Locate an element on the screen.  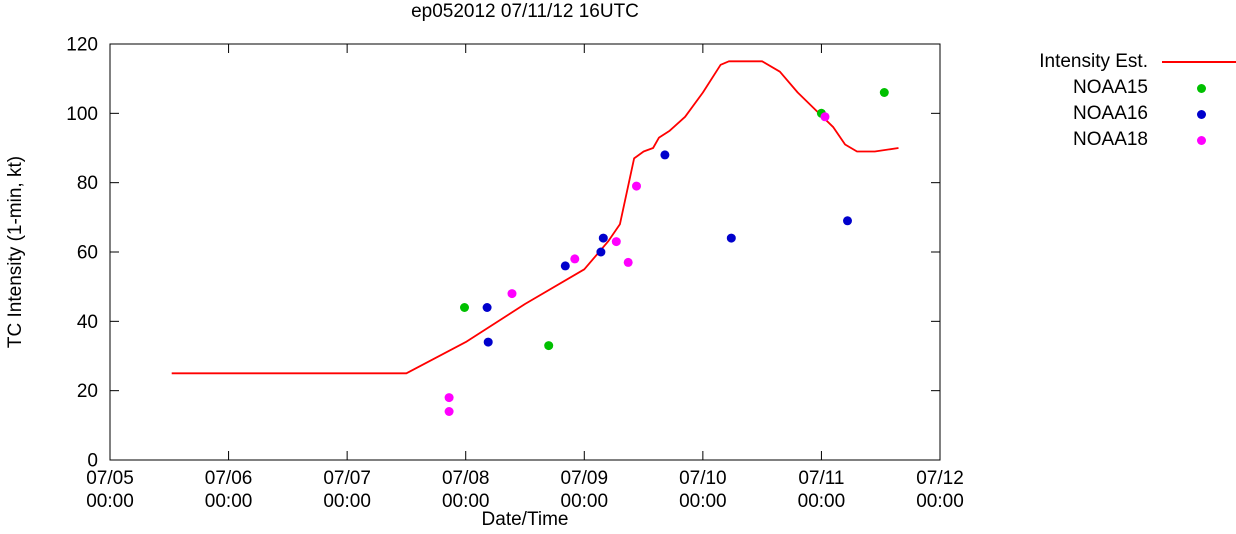
legend-label: Intensity Est. is located at coordinates (1093, 61).